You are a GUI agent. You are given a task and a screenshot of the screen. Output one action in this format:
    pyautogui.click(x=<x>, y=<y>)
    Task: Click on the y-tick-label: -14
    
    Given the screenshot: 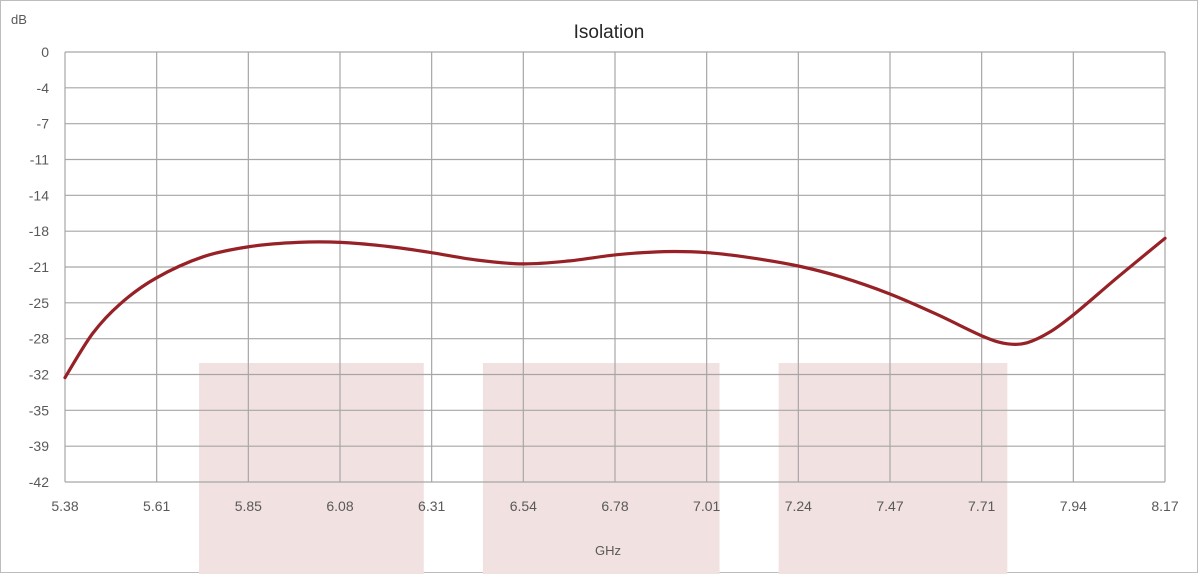 What is the action you would take?
    pyautogui.click(x=39, y=195)
    